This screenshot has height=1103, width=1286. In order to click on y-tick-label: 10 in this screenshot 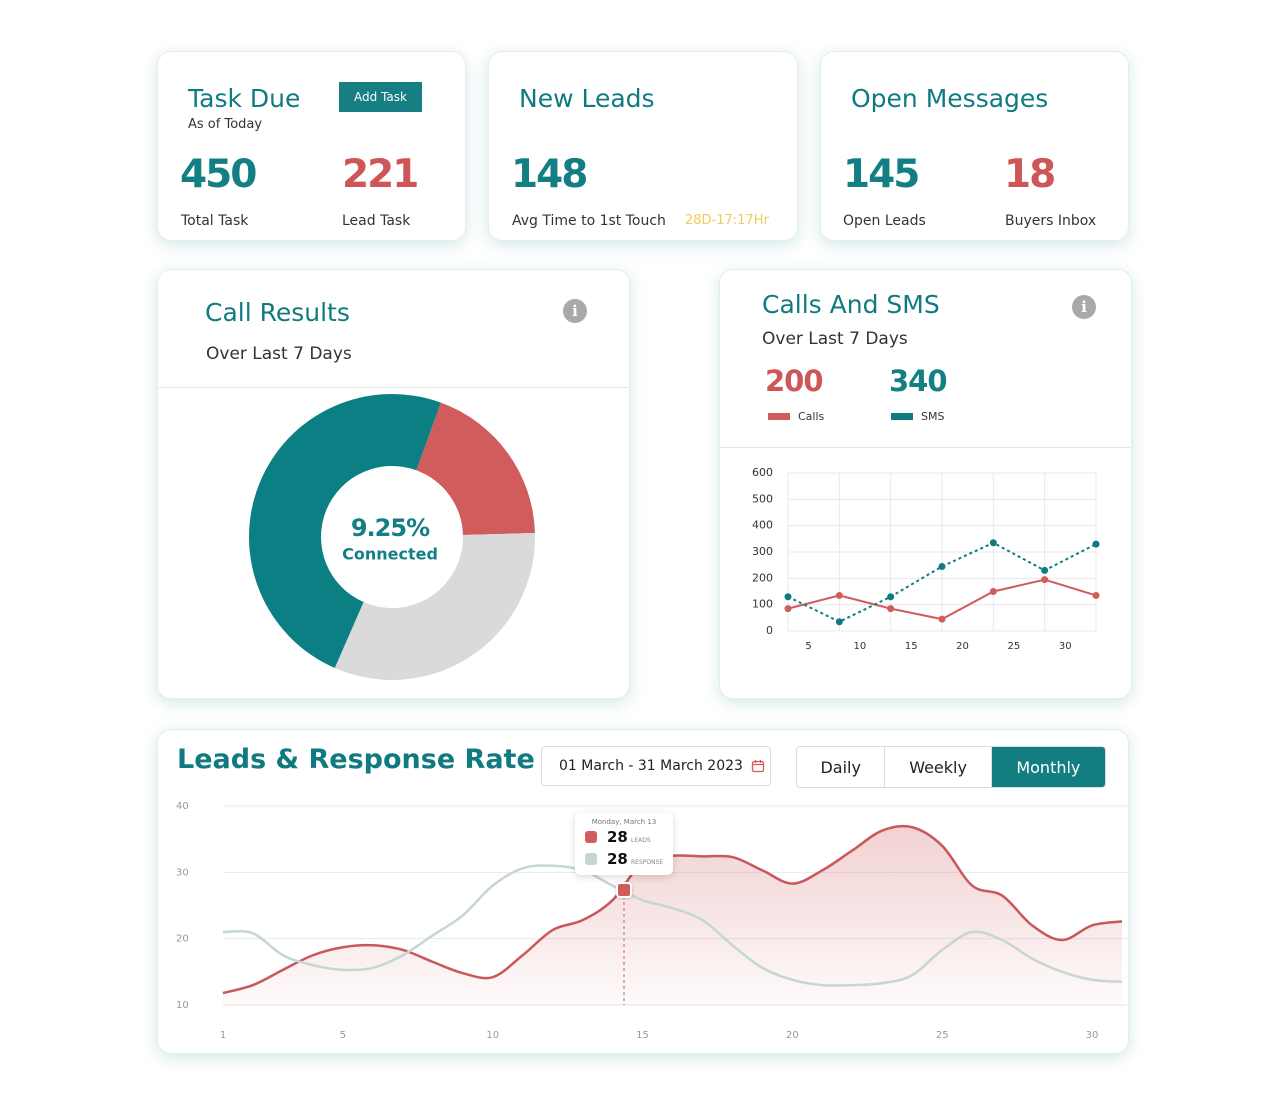, I will do `click(182, 1005)`.